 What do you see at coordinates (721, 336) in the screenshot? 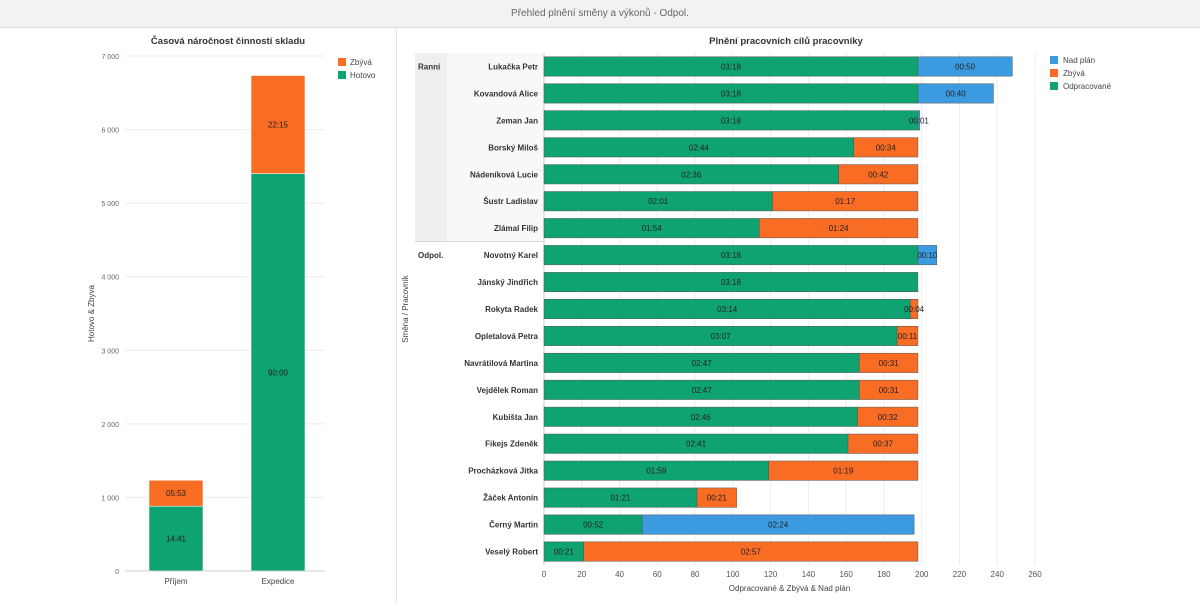
I see `bar-data-label: 03:07` at bounding box center [721, 336].